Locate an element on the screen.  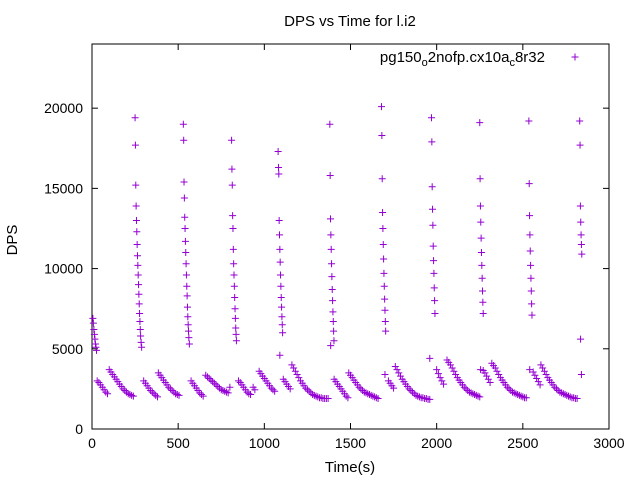
y-tick-label: 10000 is located at coordinates (63, 269).